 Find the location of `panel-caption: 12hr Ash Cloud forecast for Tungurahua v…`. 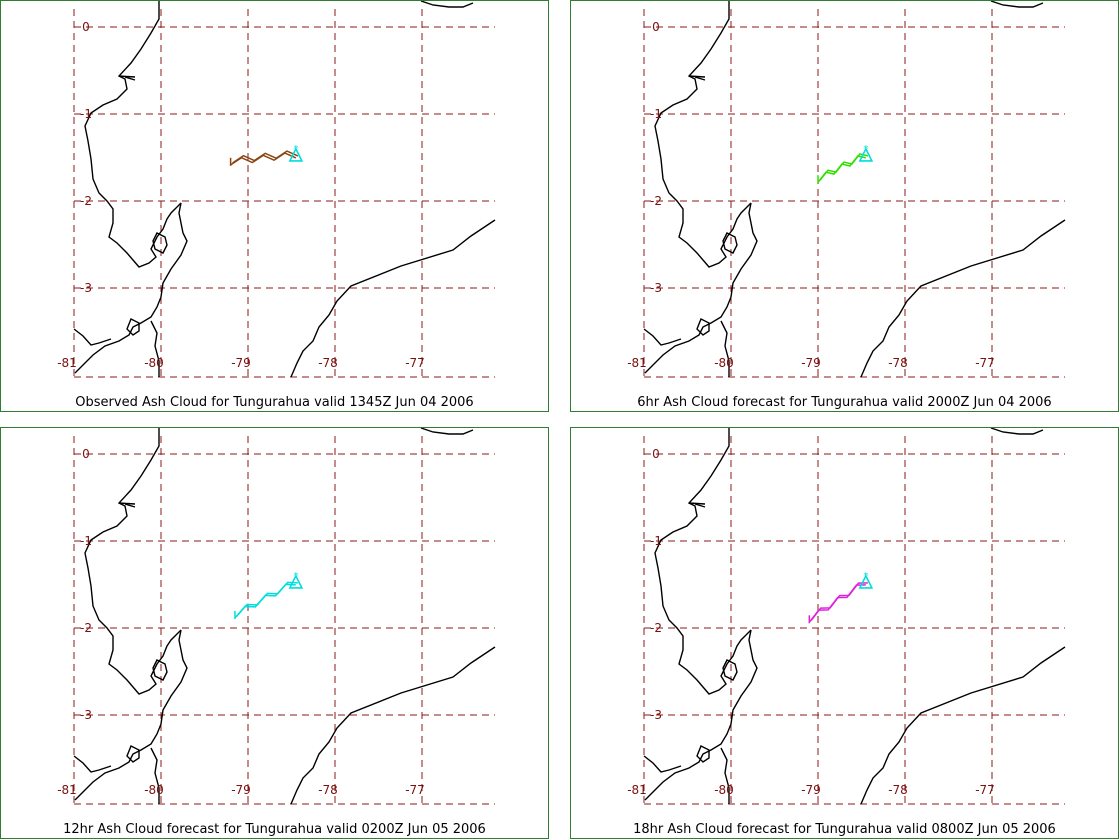

panel-caption: 12hr Ash Cloud forecast for Tungurahua v… is located at coordinates (274, 829).